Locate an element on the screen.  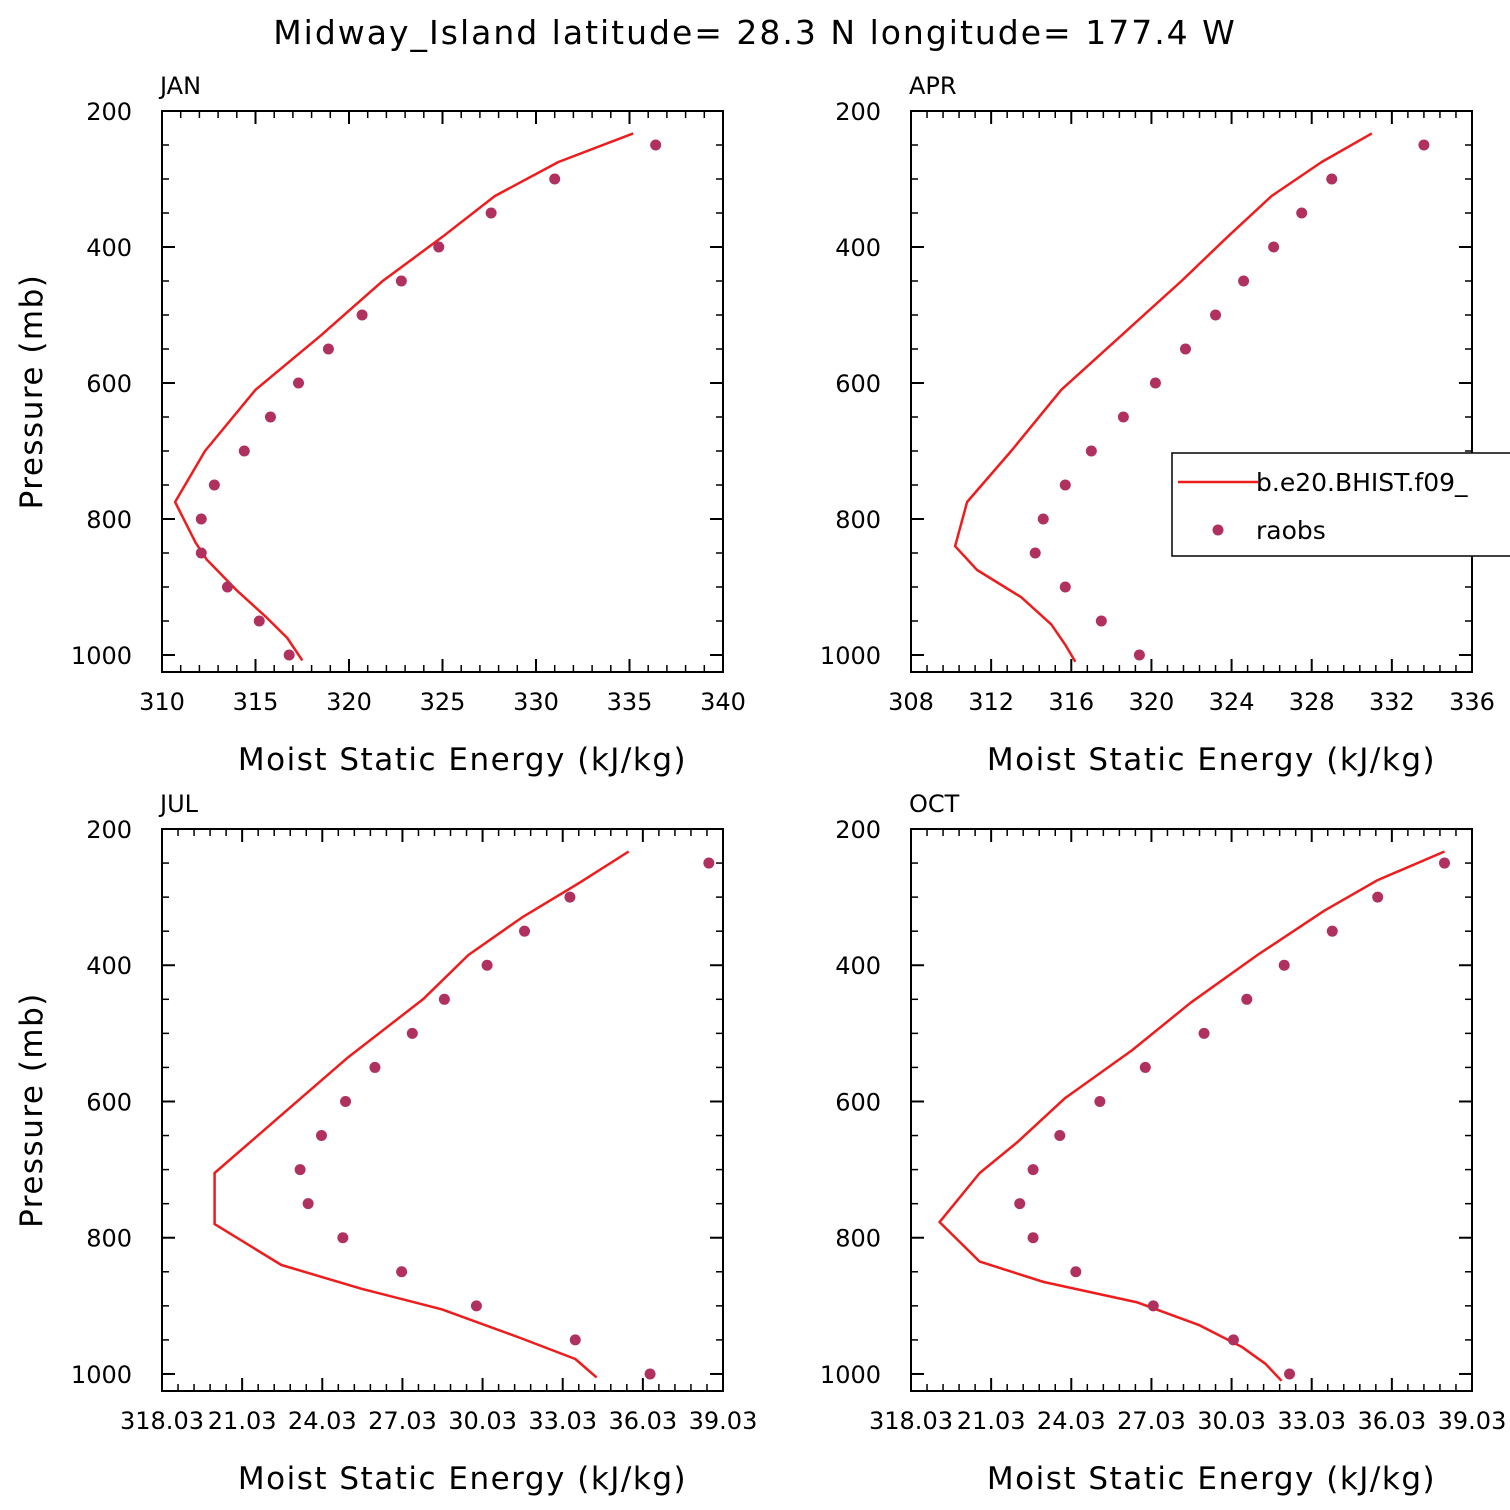
x-tick-label: 330 is located at coordinates (536, 702).